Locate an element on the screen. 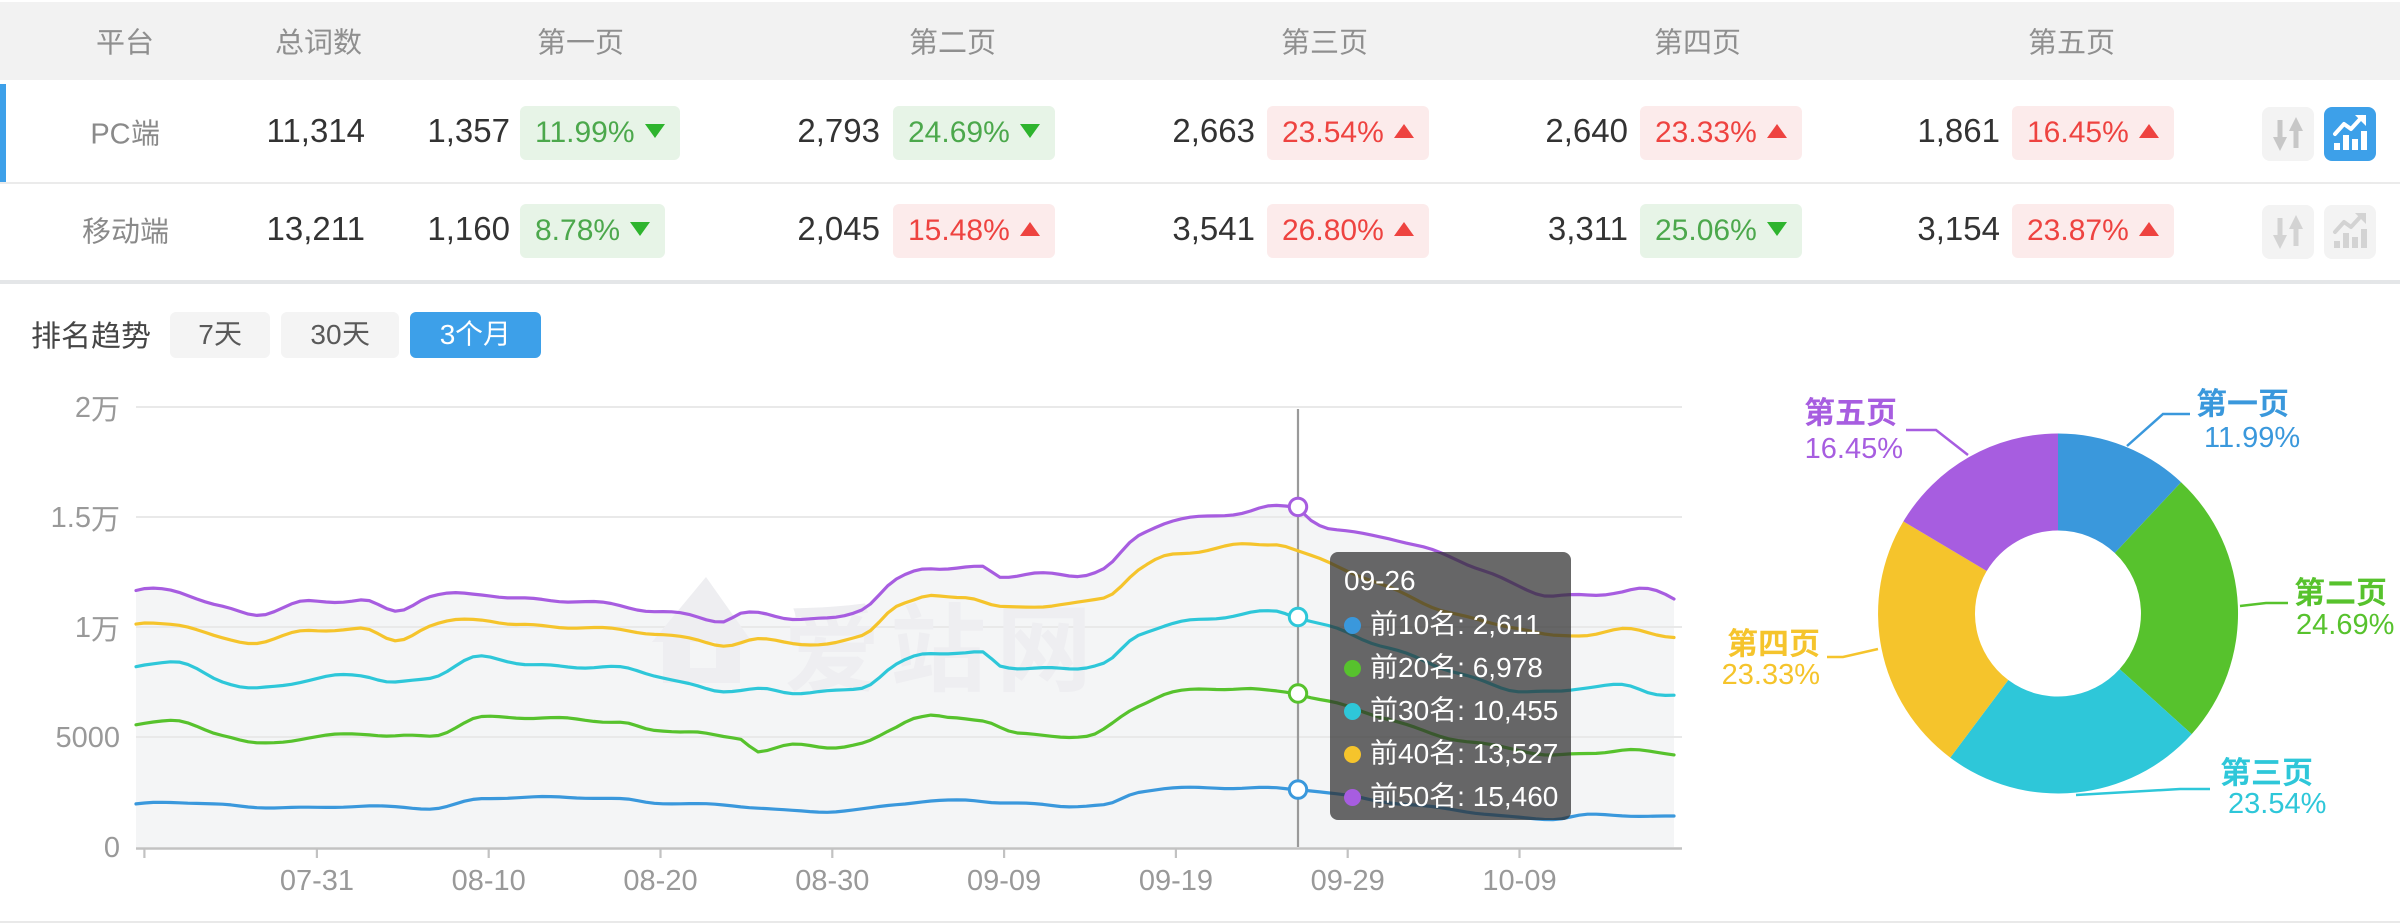 Image resolution: width=2400 pixels, height=924 pixels. svg-text: 2 is located at coordinates (83, 408).